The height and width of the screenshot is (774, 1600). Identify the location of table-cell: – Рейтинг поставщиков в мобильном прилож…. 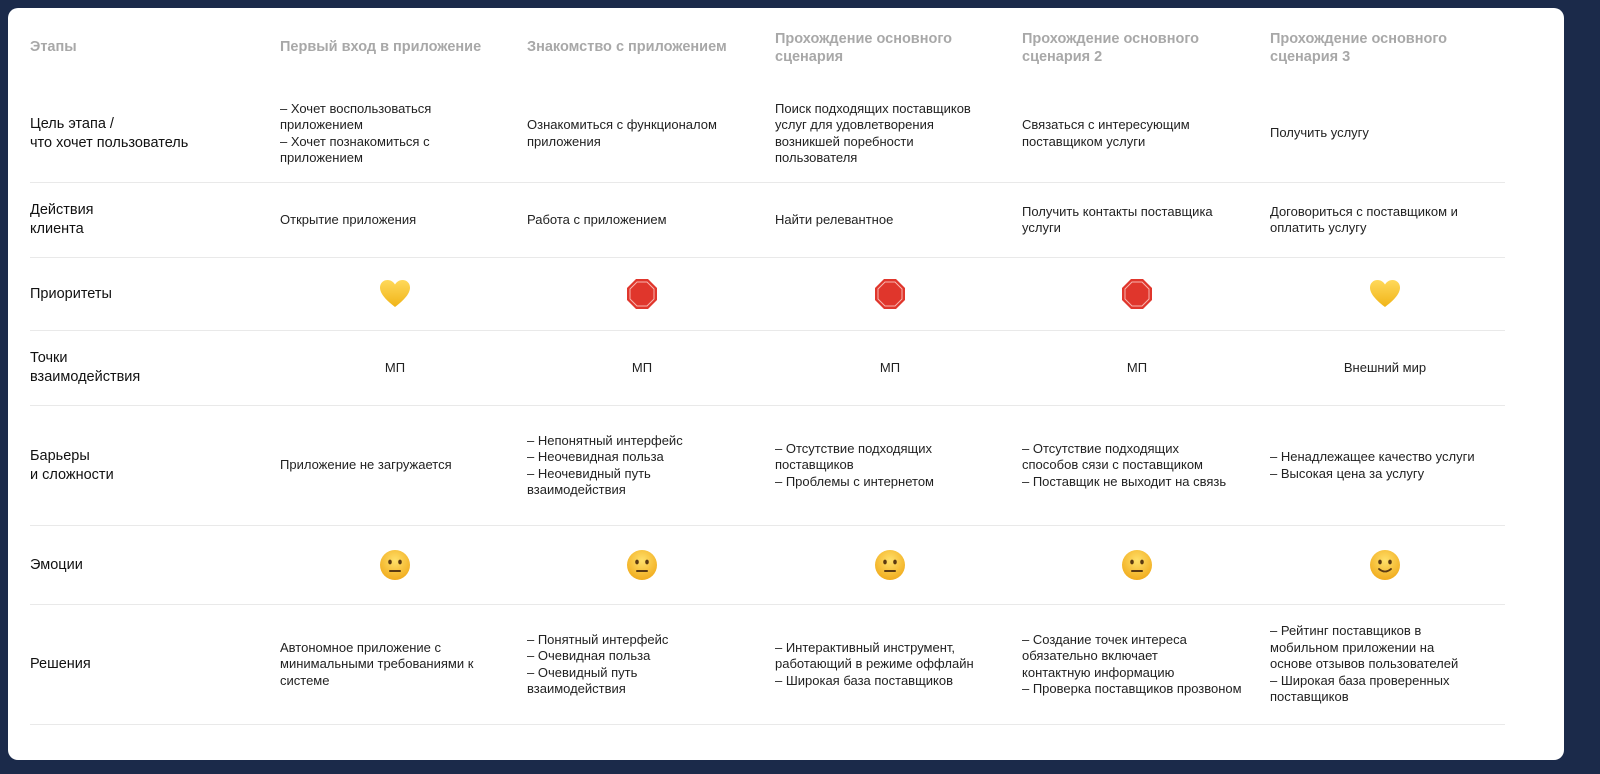
(1364, 664).